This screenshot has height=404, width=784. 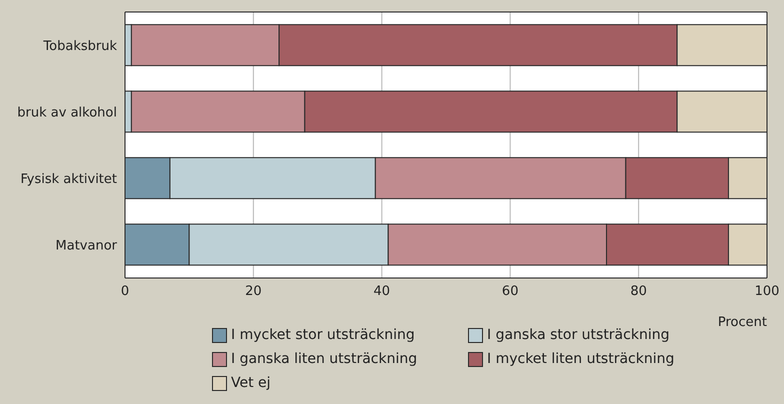 I want to click on y-tick-label: bruk av alkohol, so click(x=67, y=112).